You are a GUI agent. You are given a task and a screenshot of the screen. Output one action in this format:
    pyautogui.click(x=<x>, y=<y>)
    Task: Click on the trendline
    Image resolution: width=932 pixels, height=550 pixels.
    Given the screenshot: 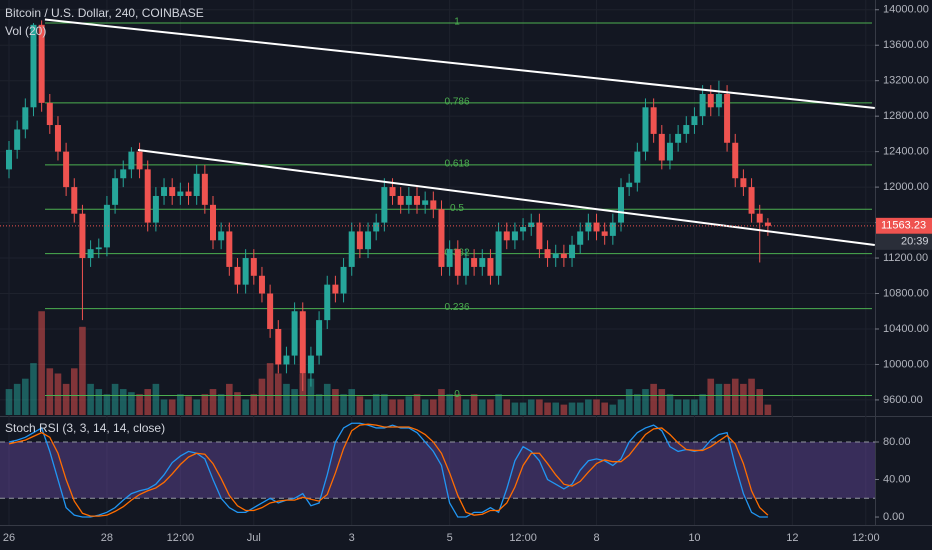 What is the action you would take?
    pyautogui.click(x=506, y=198)
    